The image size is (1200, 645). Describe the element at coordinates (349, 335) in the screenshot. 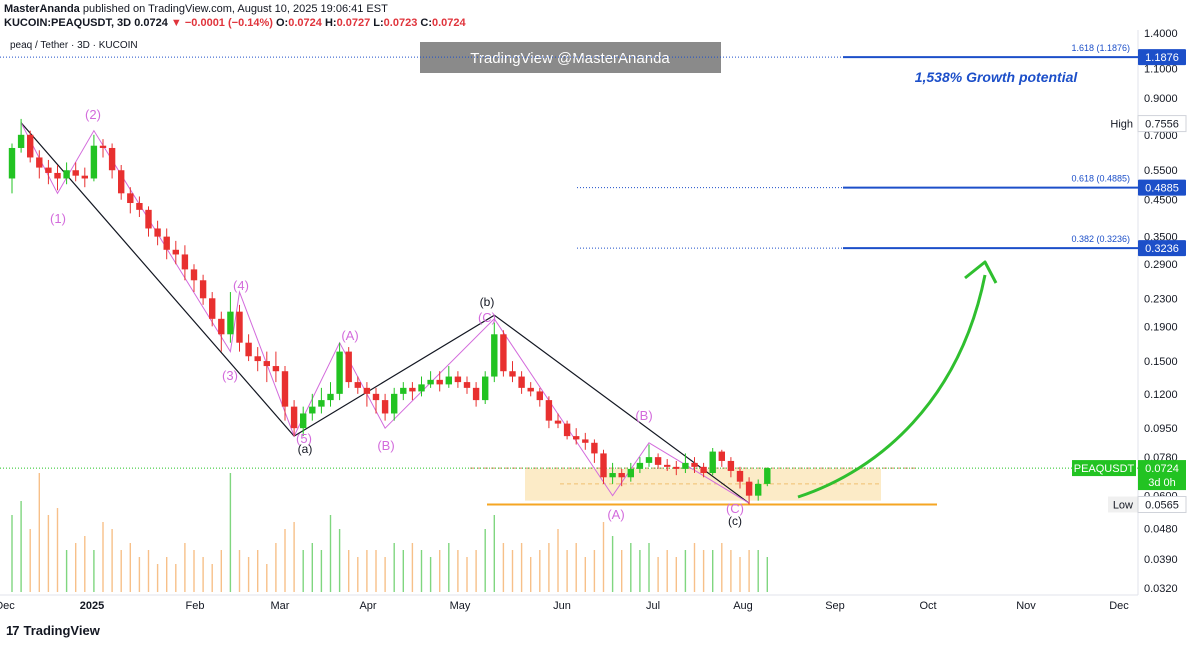

I see `wave-label: (A)` at that location.